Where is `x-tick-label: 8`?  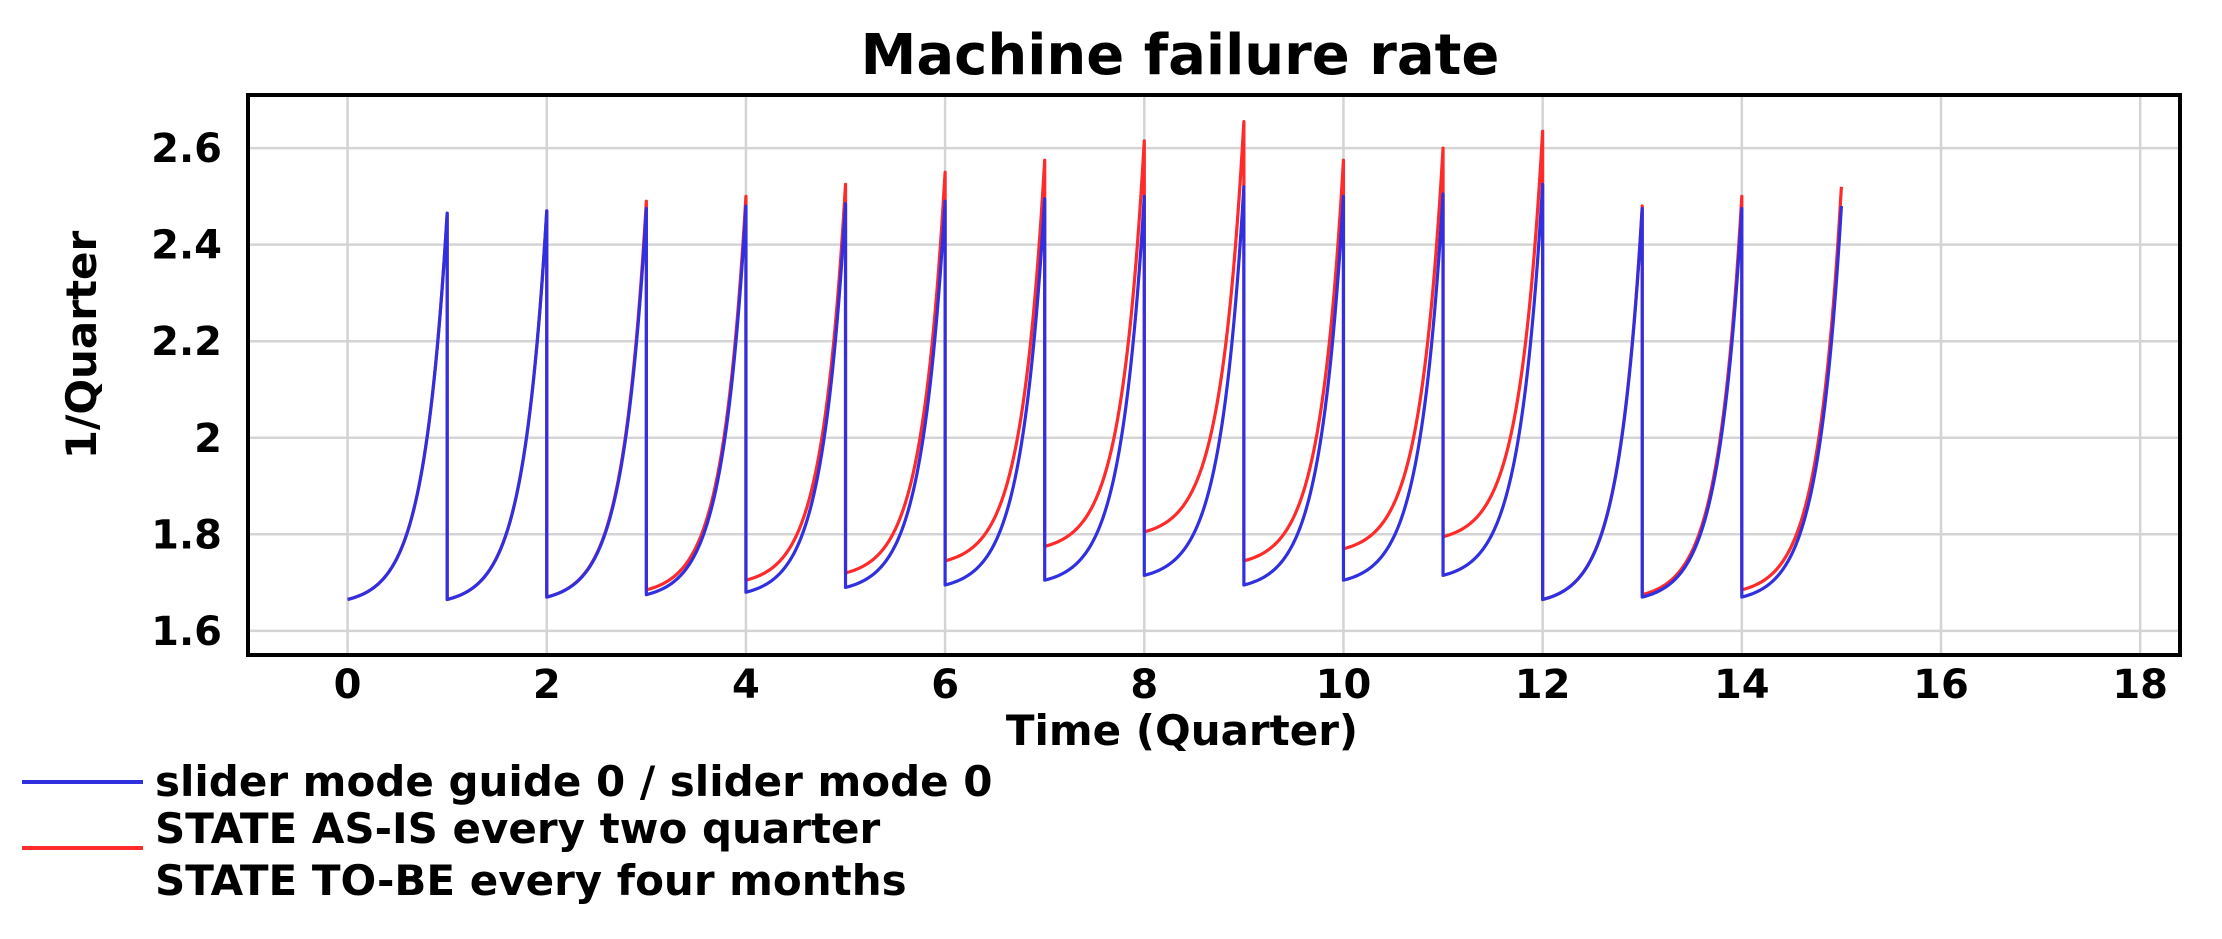 x-tick-label: 8 is located at coordinates (1144, 685).